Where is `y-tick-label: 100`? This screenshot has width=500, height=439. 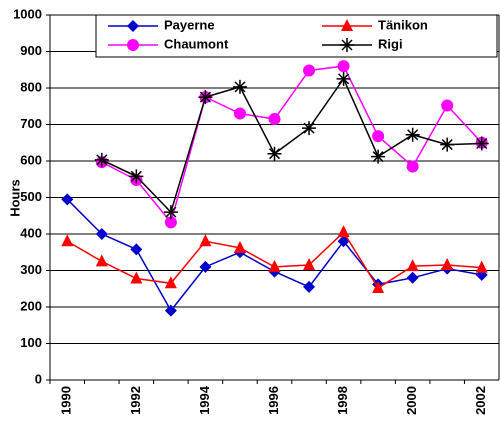 y-tick-label: 100 is located at coordinates (31, 342).